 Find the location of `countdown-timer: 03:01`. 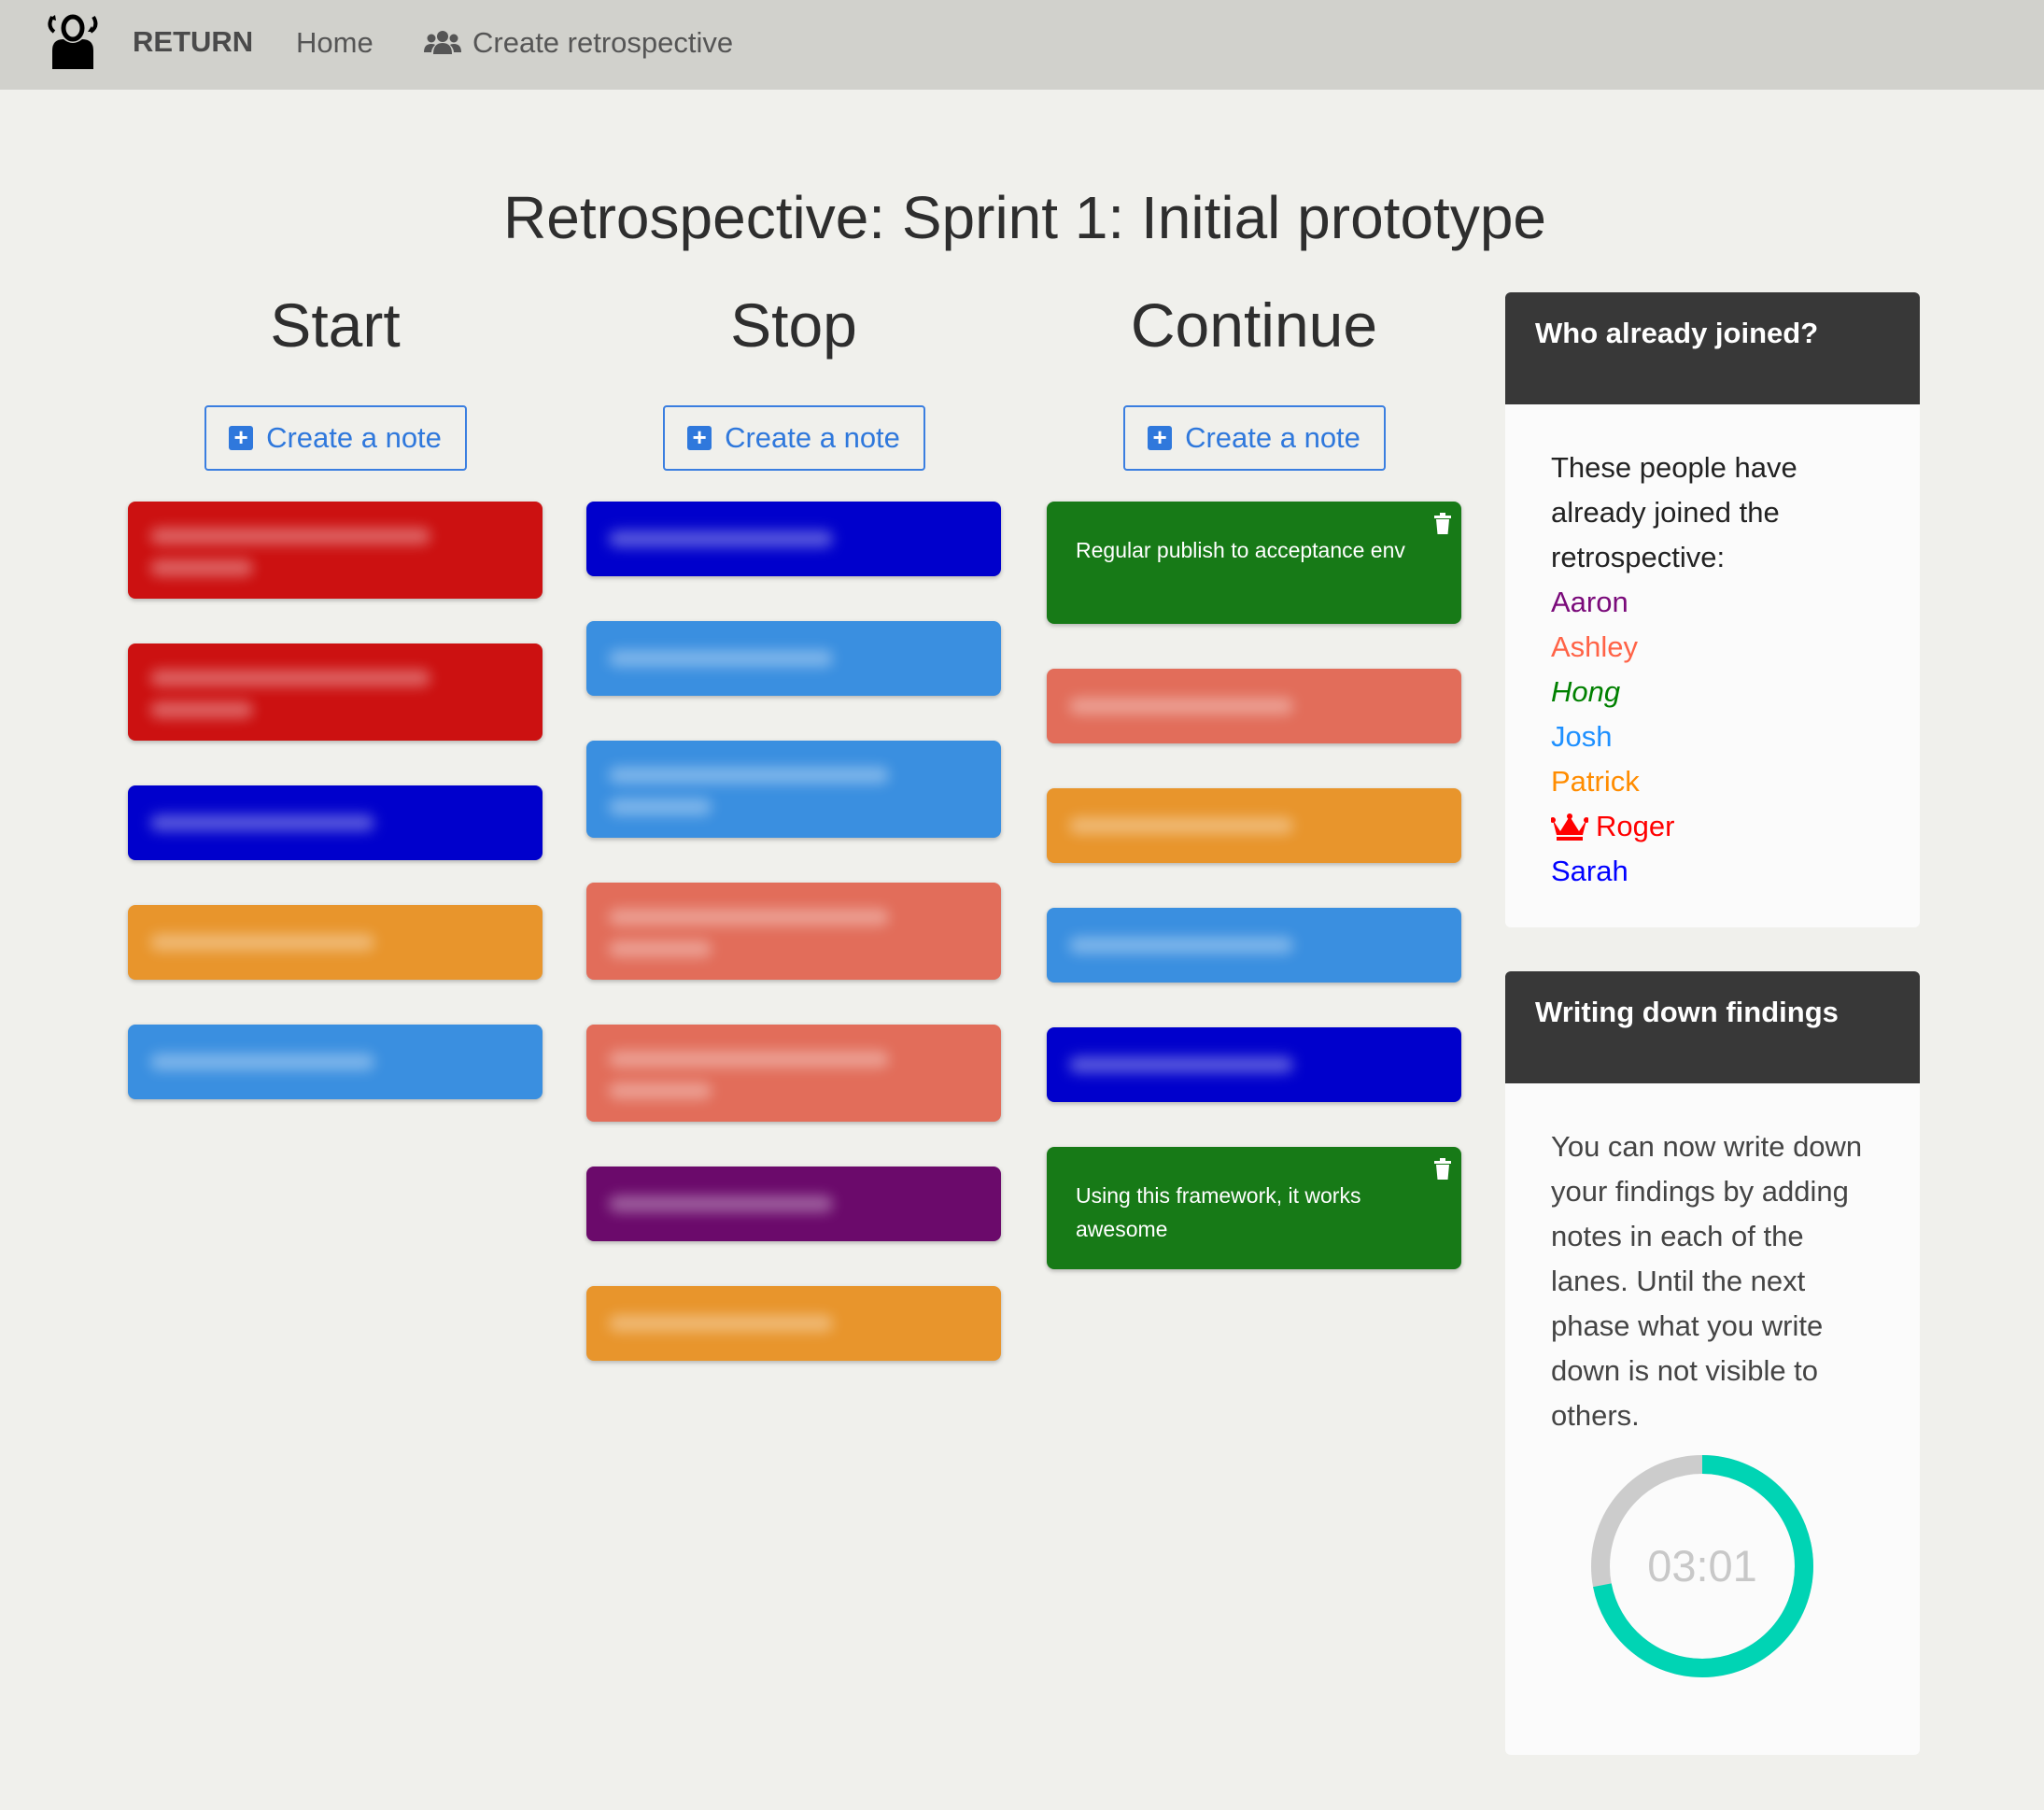

countdown-timer: 03:01 is located at coordinates (1702, 1566).